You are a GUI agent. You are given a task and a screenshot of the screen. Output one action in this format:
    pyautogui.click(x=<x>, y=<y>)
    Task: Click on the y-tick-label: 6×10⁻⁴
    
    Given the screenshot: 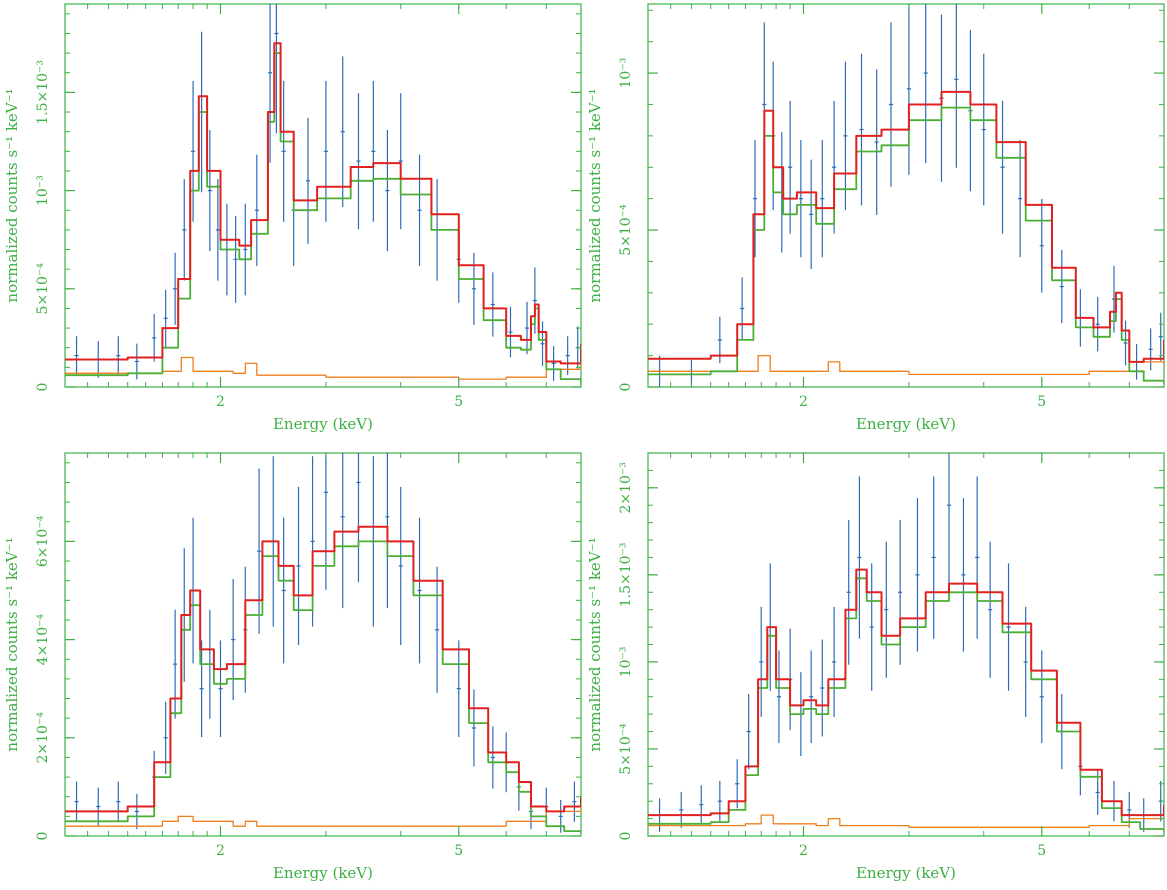 What is the action you would take?
    pyautogui.click(x=43, y=541)
    